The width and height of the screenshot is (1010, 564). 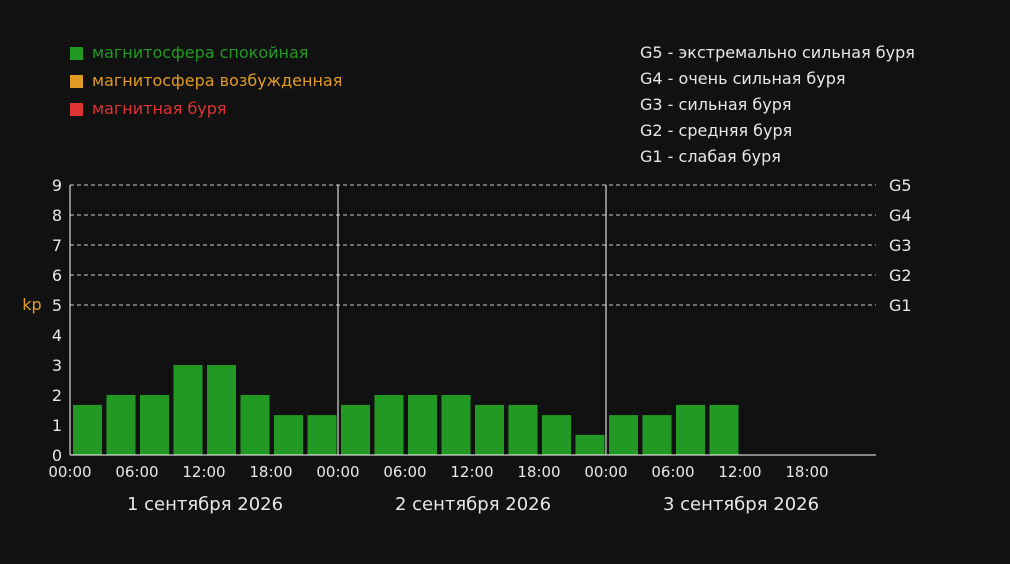 I want to click on legend-label: магнитосфера возбужденная, so click(x=217, y=80).